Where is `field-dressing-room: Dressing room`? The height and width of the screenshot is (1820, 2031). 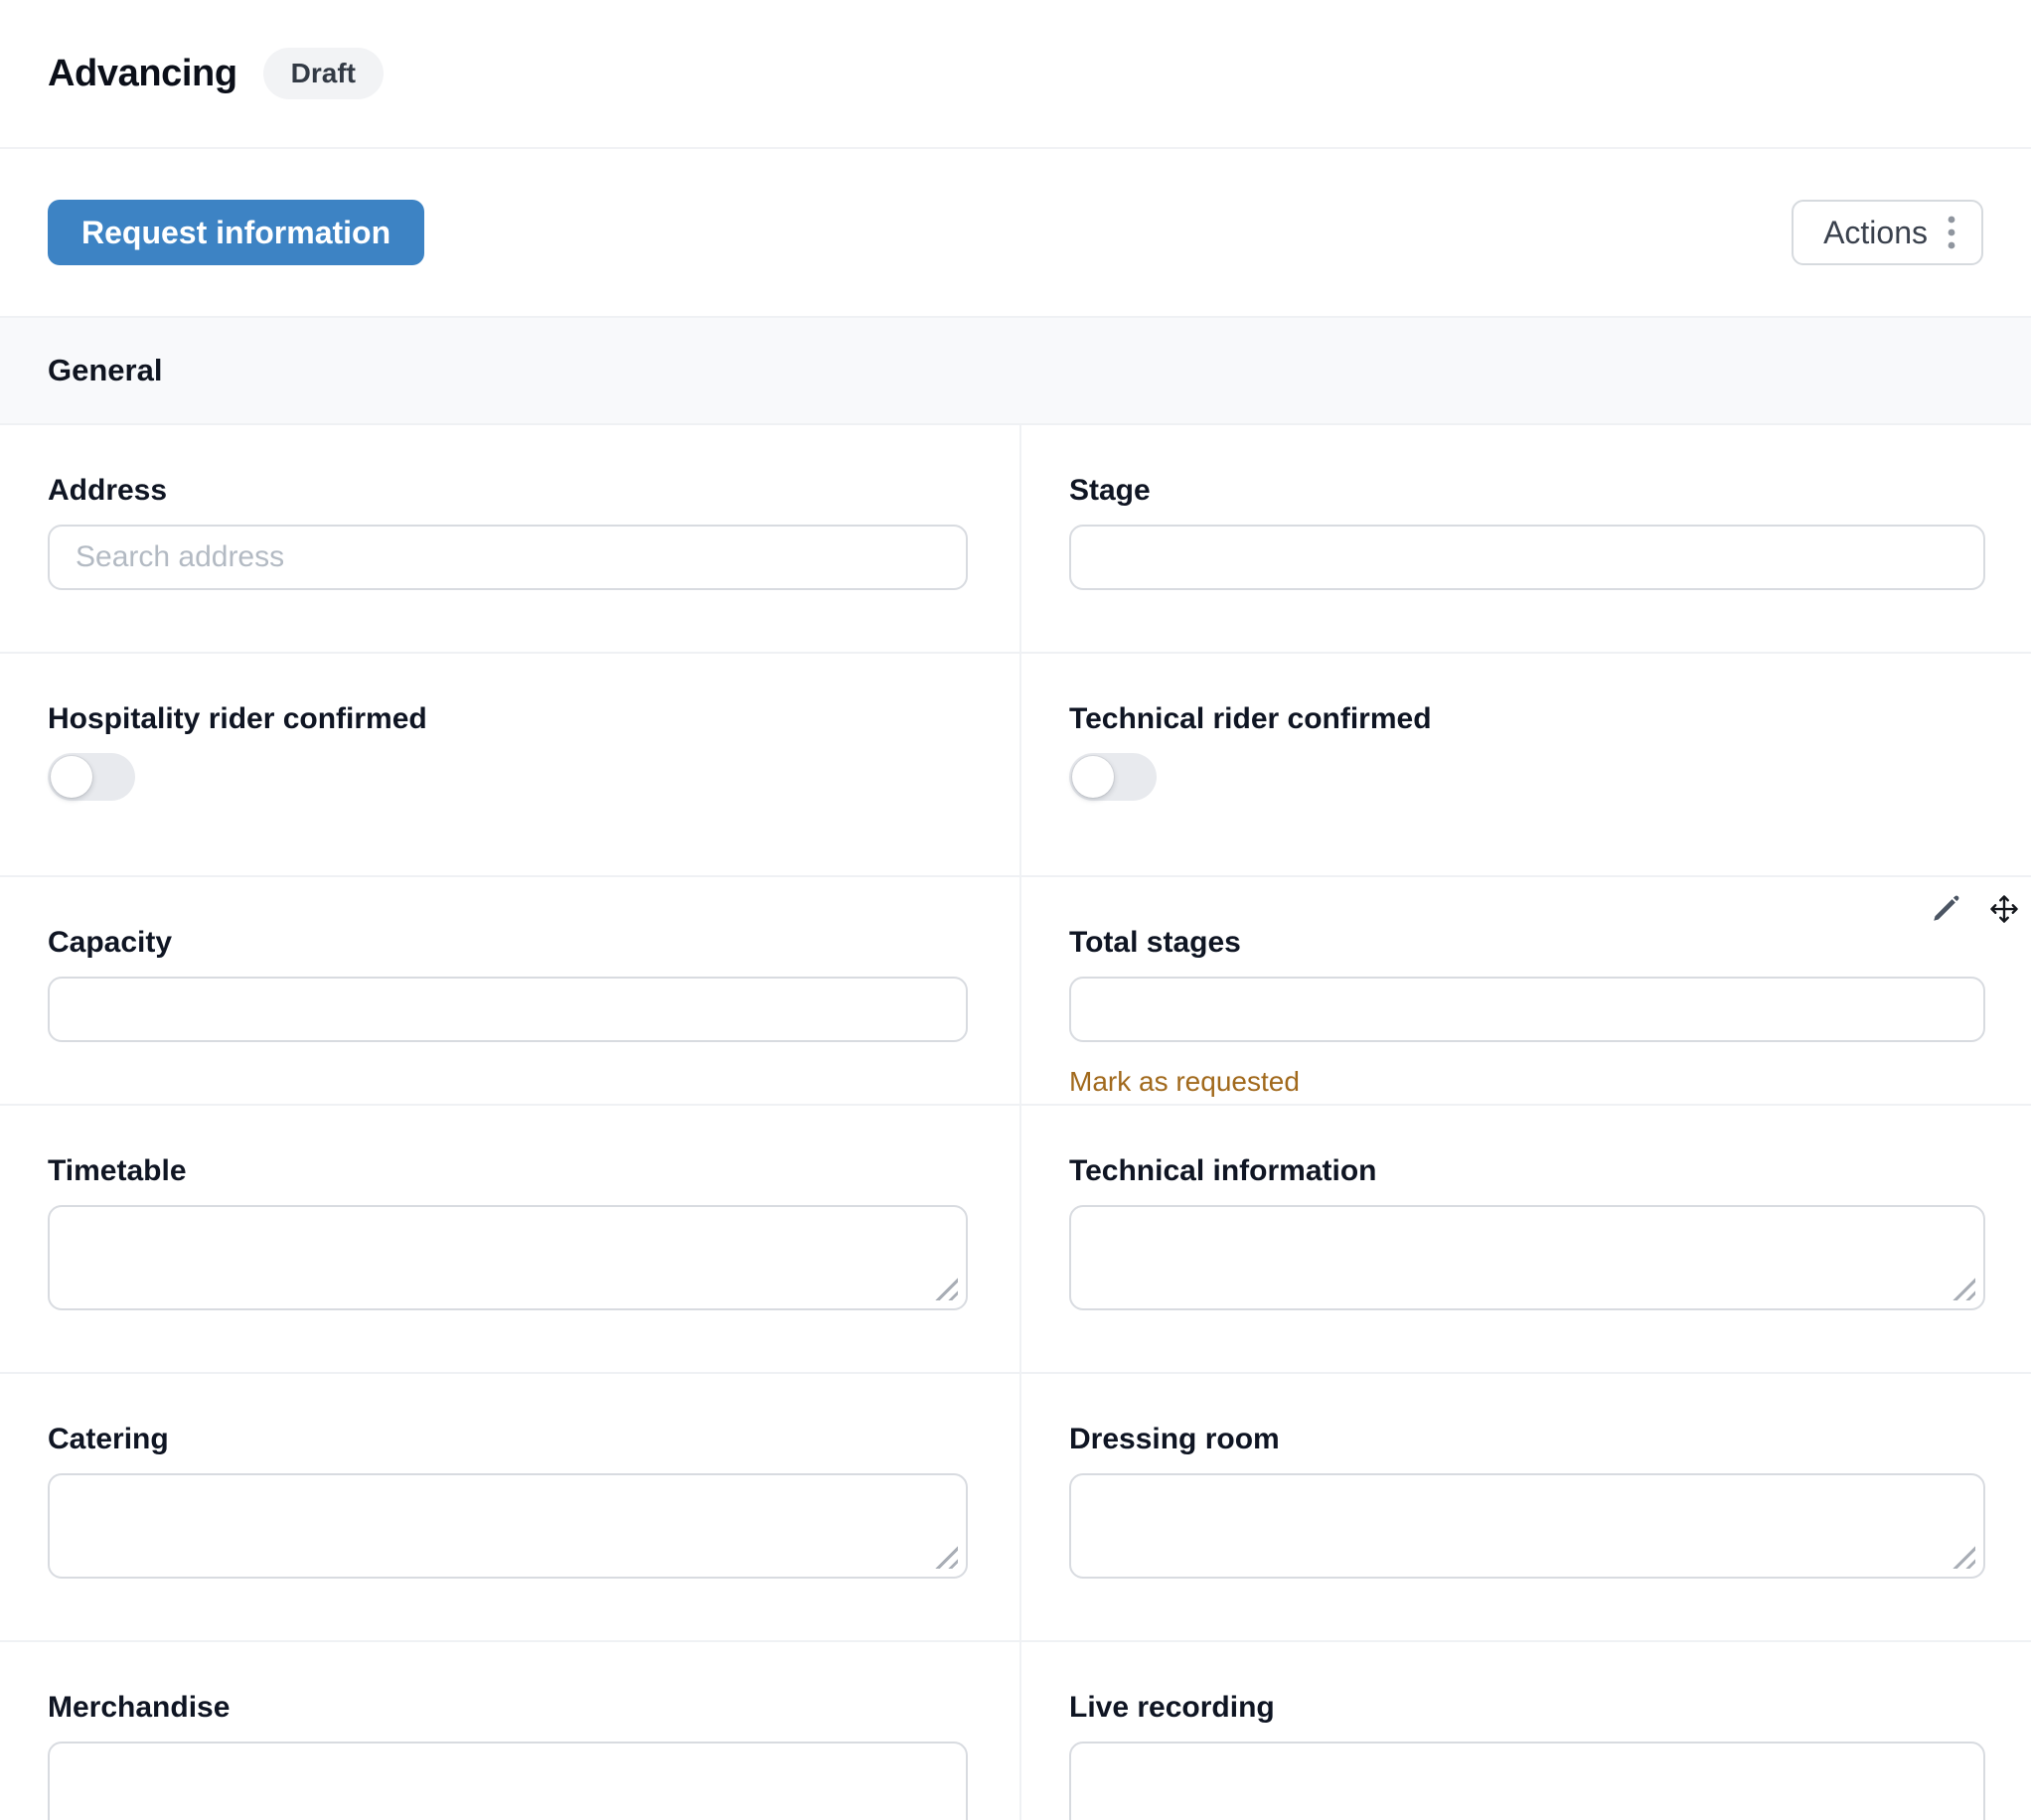 field-dressing-room: Dressing room is located at coordinates (1525, 1507).